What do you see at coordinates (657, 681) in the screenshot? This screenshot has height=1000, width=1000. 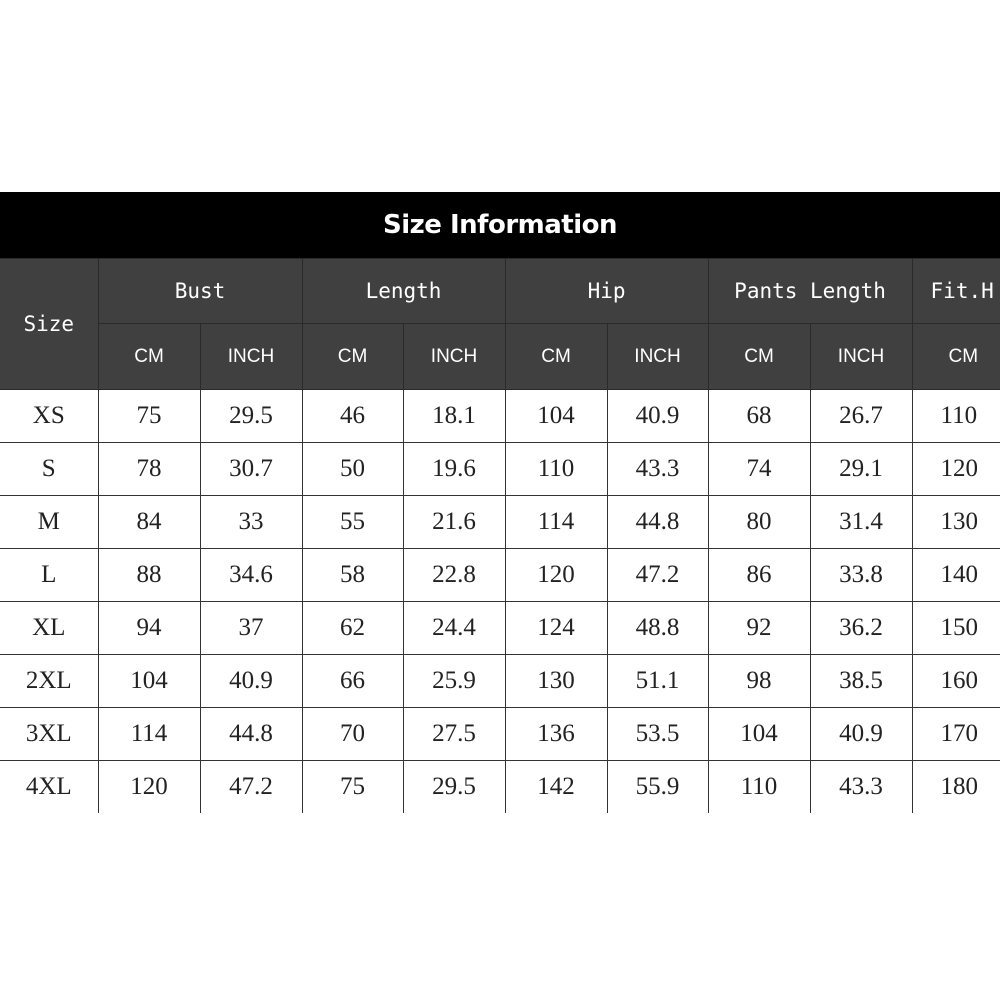 I see `value-cell: 51.1` at bounding box center [657, 681].